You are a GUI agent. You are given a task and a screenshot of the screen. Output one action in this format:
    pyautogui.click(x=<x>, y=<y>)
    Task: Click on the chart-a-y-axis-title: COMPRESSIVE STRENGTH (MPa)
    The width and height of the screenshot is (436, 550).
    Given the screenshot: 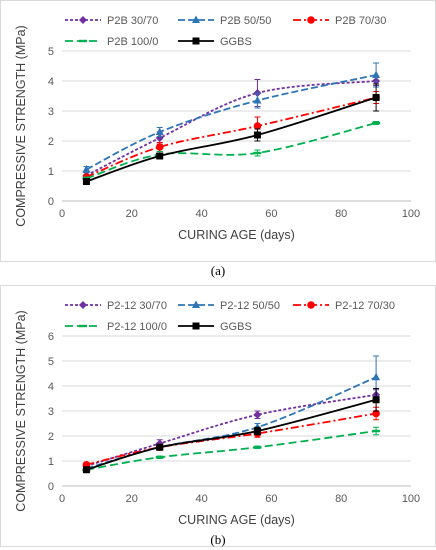 What is the action you would take?
    pyautogui.click(x=21, y=125)
    